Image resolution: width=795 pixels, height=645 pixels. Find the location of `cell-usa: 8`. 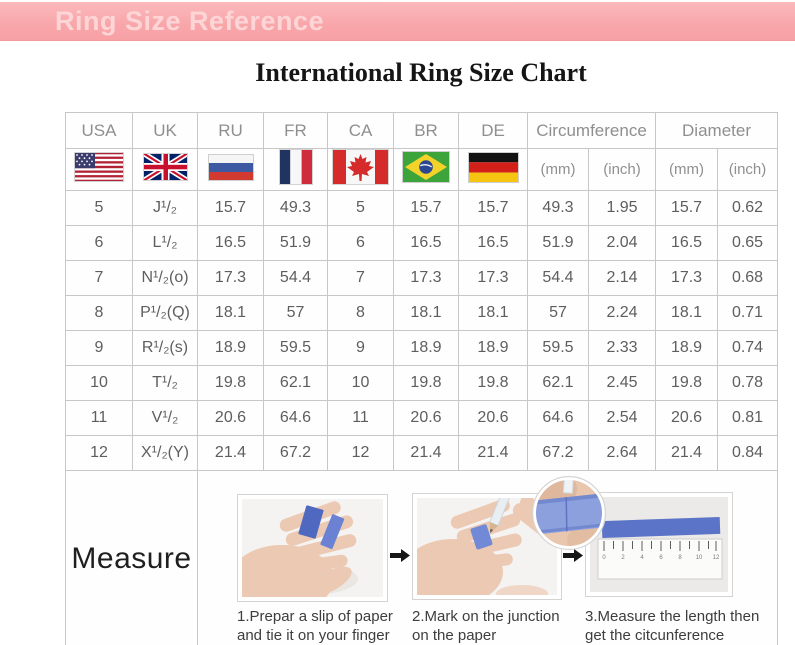

cell-usa: 8 is located at coordinates (99, 313).